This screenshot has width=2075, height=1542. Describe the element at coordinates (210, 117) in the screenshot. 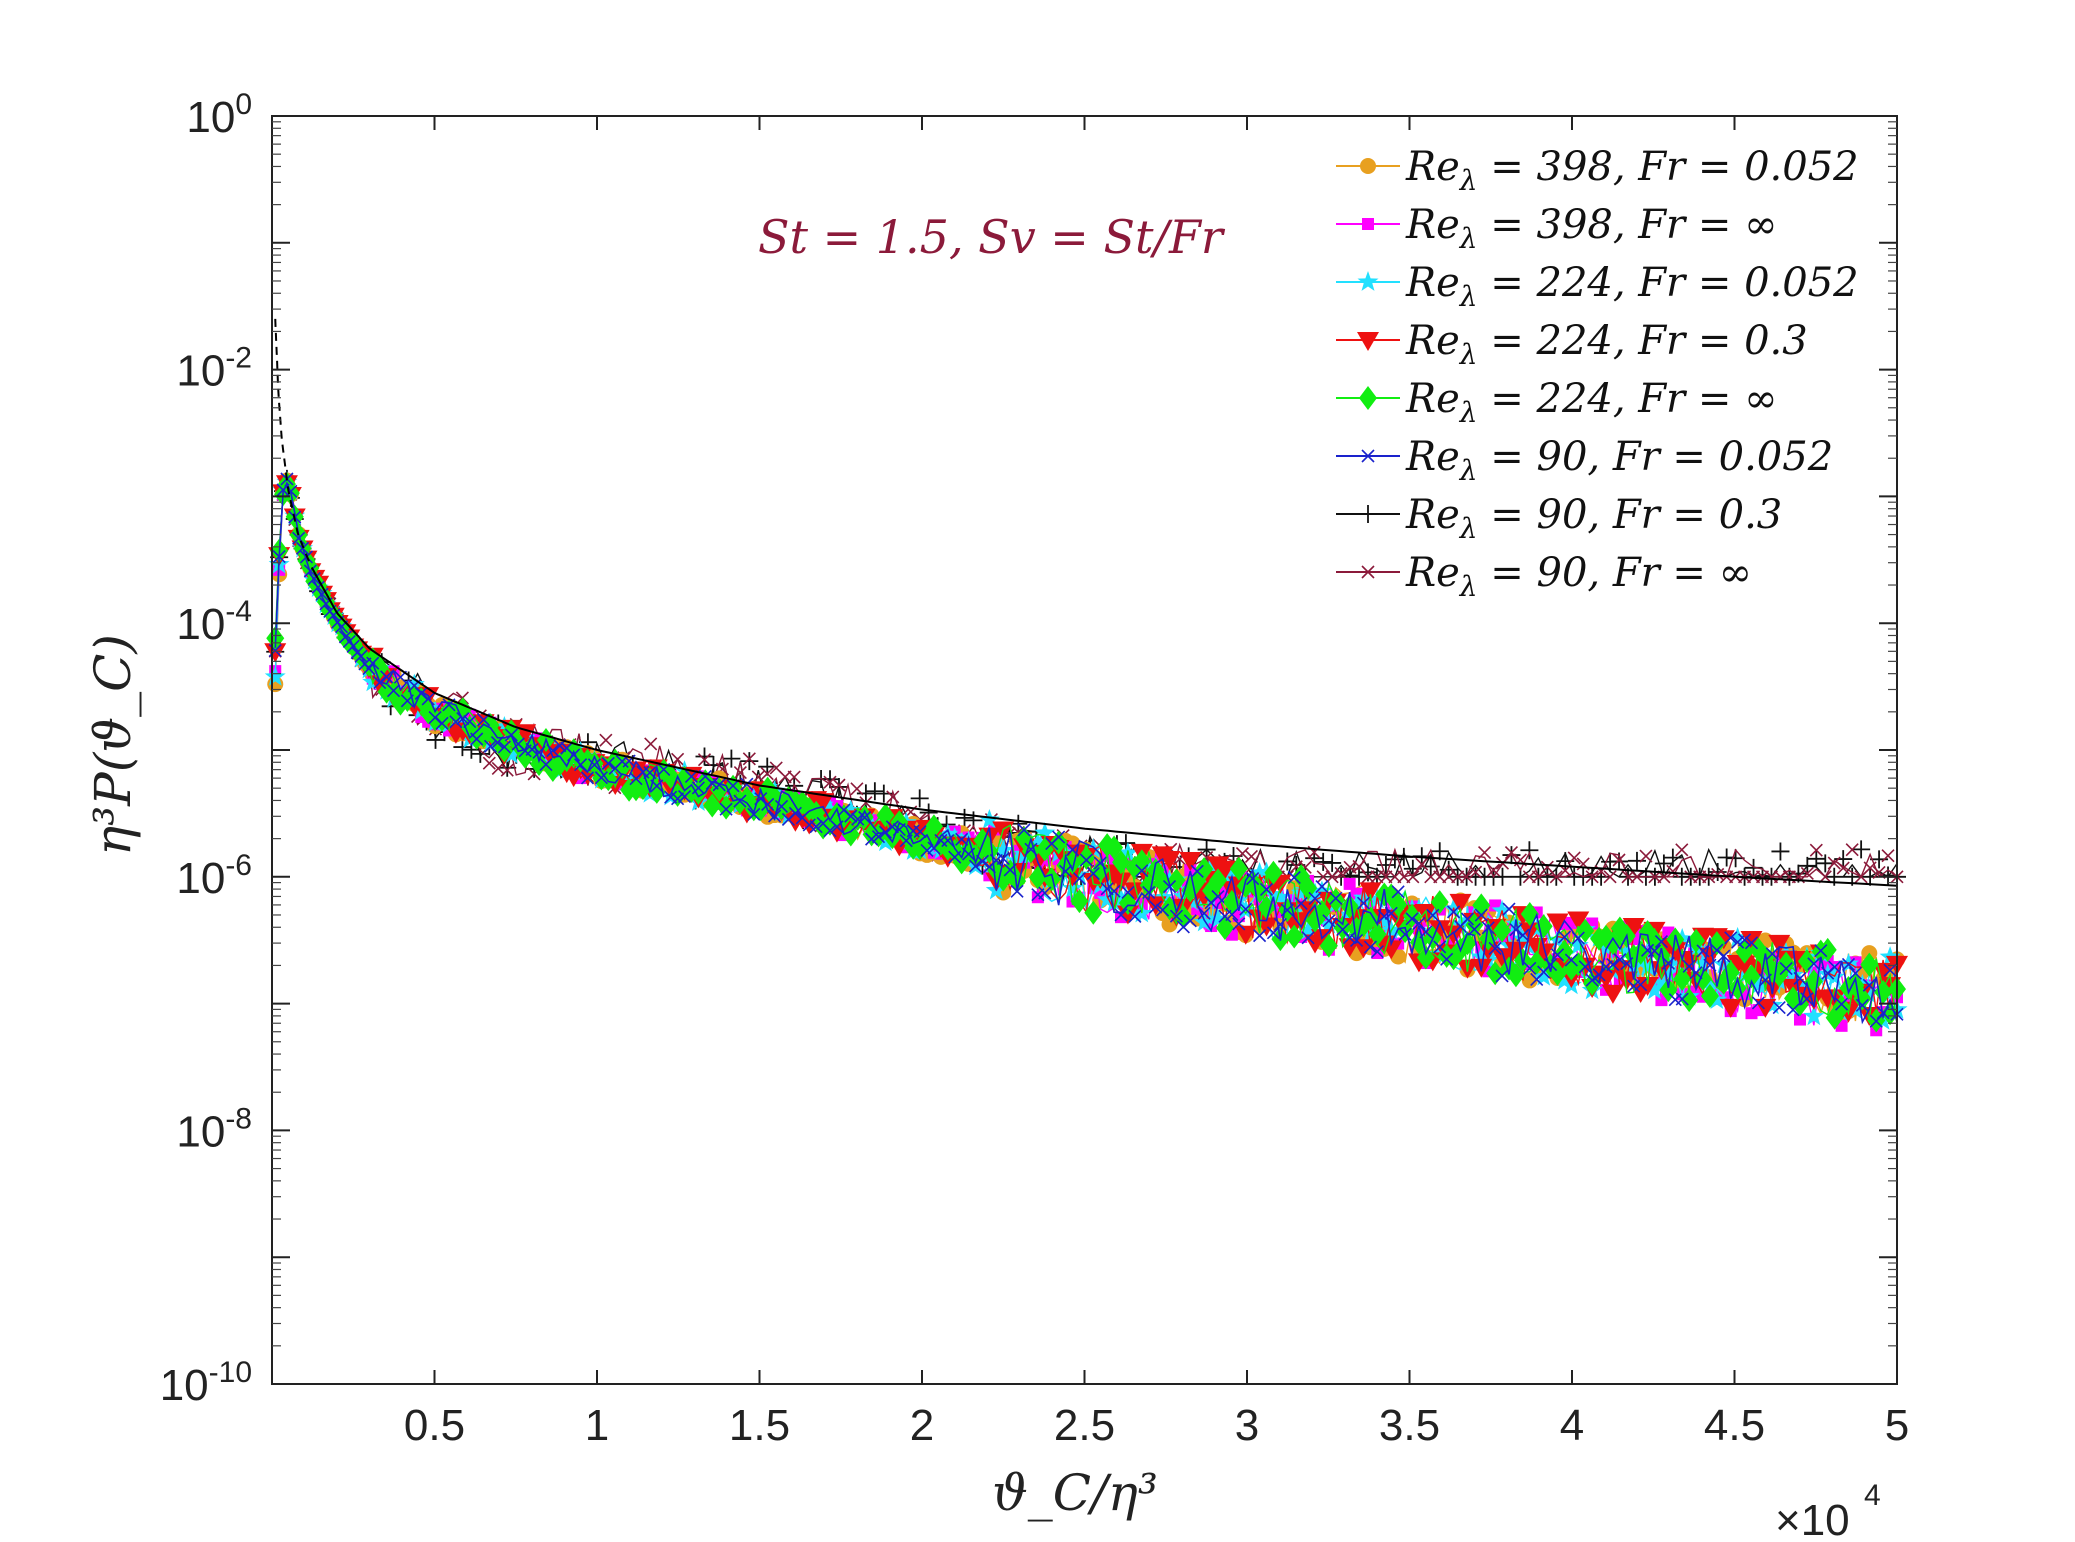

I see `y-tick-base: 10` at that location.